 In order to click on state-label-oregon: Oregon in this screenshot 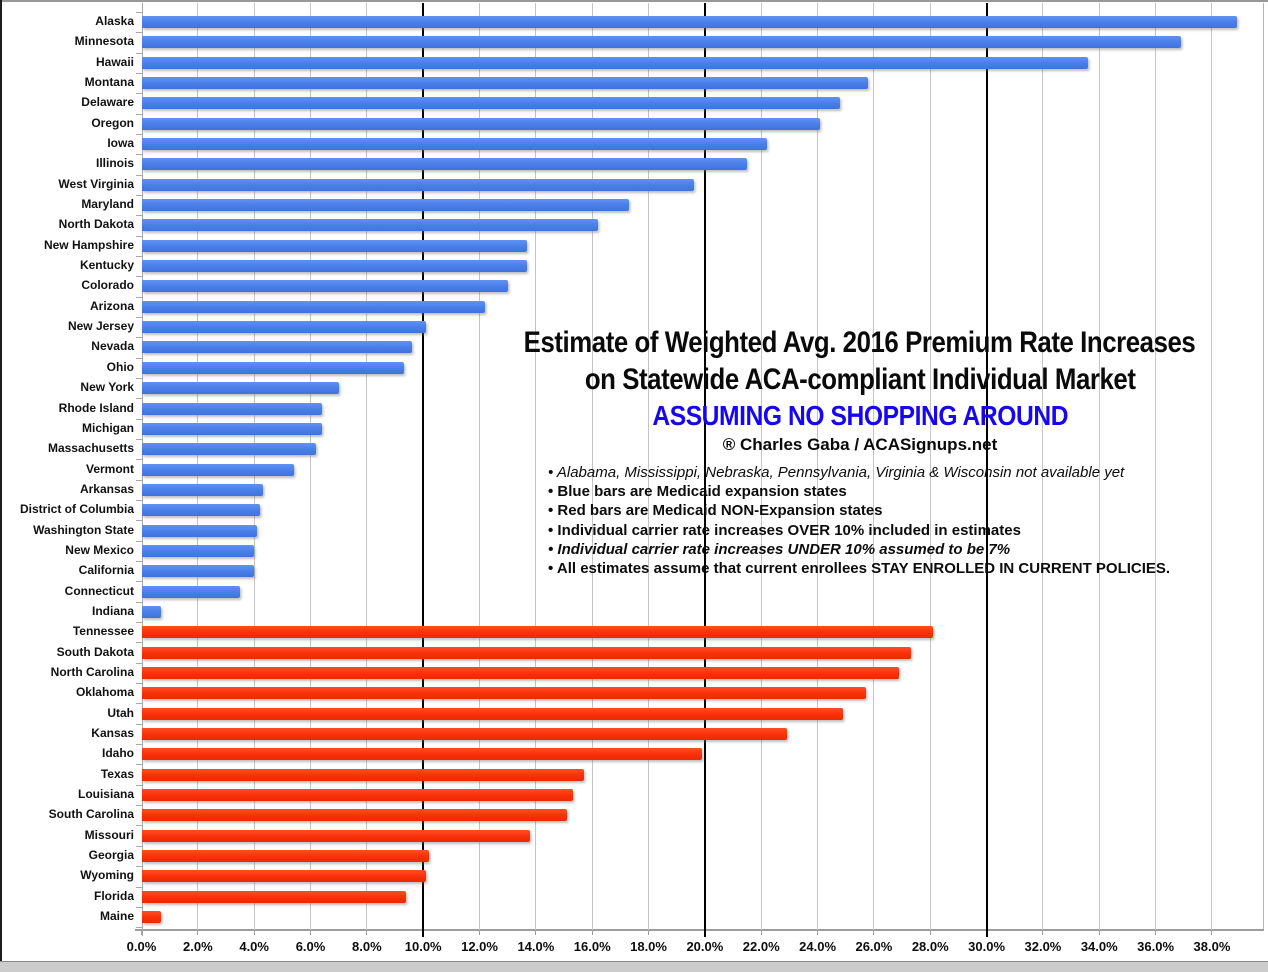, I will do `click(112, 122)`.